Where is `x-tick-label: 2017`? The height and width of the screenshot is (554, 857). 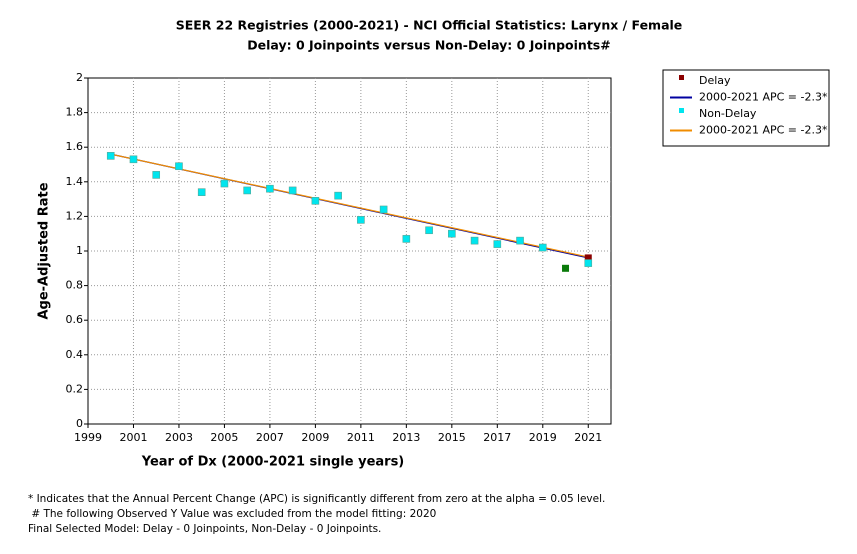 x-tick-label: 2017 is located at coordinates (497, 437).